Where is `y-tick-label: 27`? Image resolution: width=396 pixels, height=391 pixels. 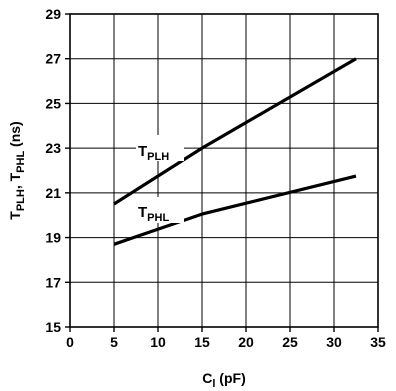 y-tick-label: 27 is located at coordinates (53, 59).